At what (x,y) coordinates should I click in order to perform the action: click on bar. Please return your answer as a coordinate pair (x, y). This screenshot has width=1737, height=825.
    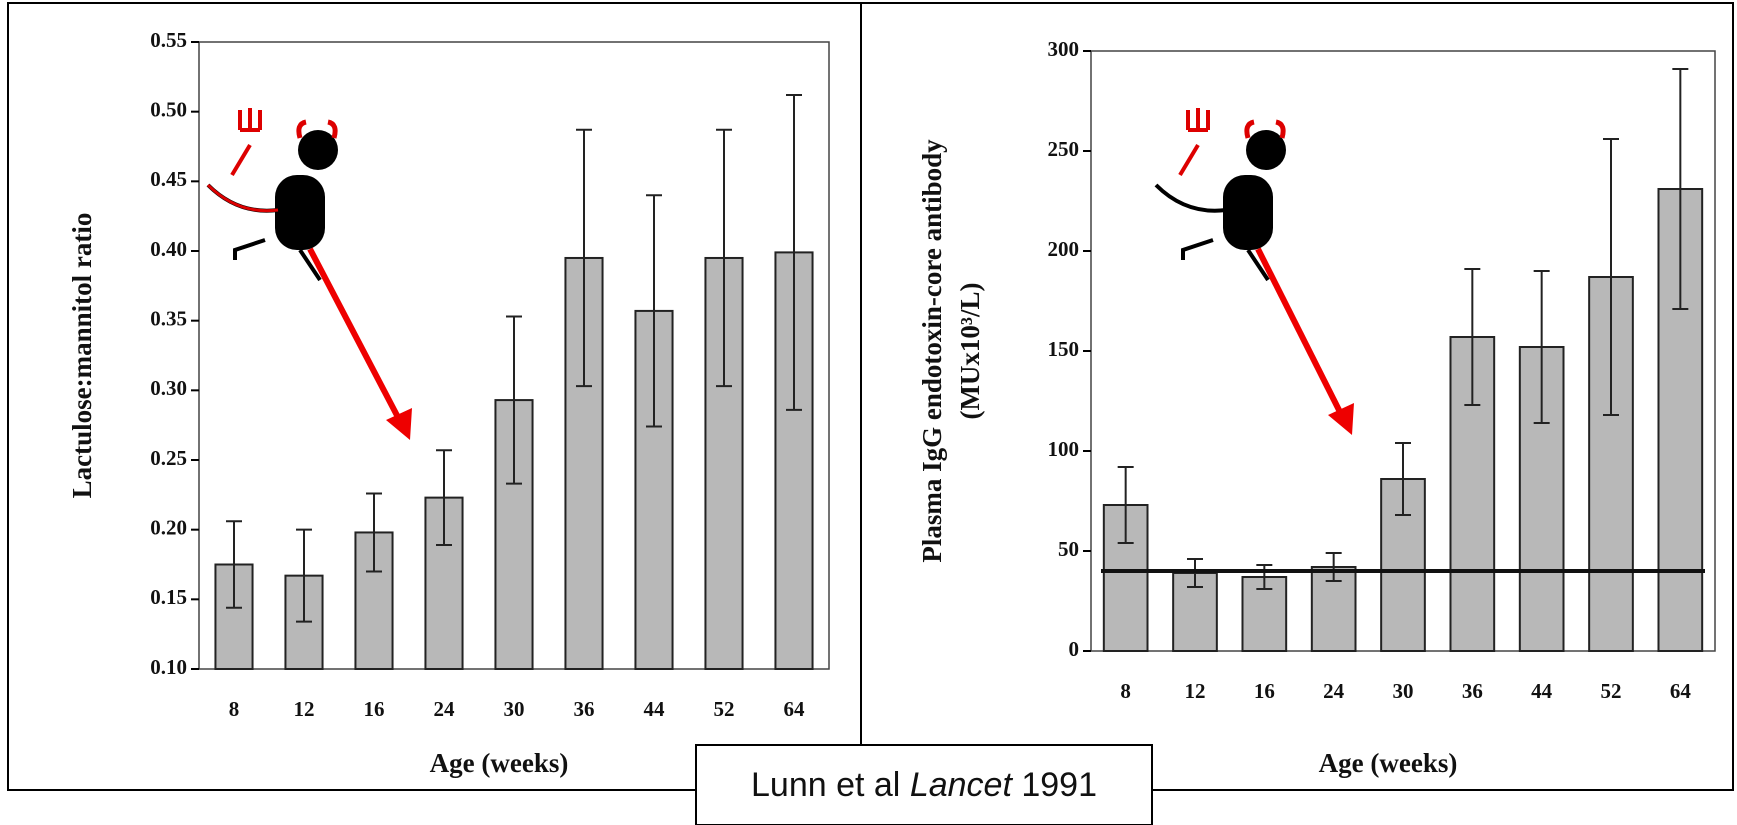
    Looking at the image, I should click on (1333, 609).